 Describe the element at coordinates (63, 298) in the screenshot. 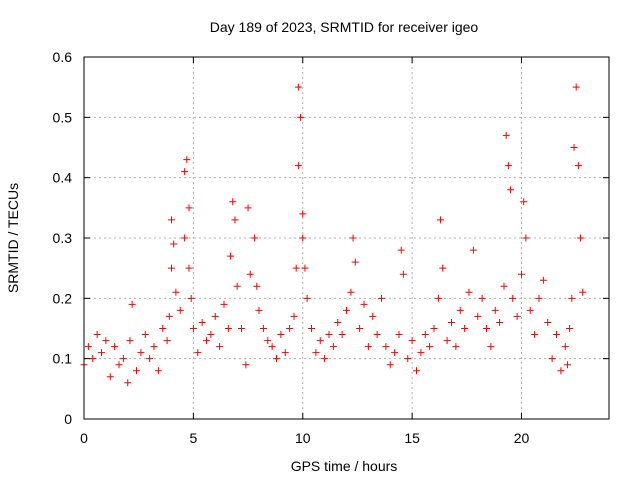

I see `y-tick-label: 0.2` at that location.